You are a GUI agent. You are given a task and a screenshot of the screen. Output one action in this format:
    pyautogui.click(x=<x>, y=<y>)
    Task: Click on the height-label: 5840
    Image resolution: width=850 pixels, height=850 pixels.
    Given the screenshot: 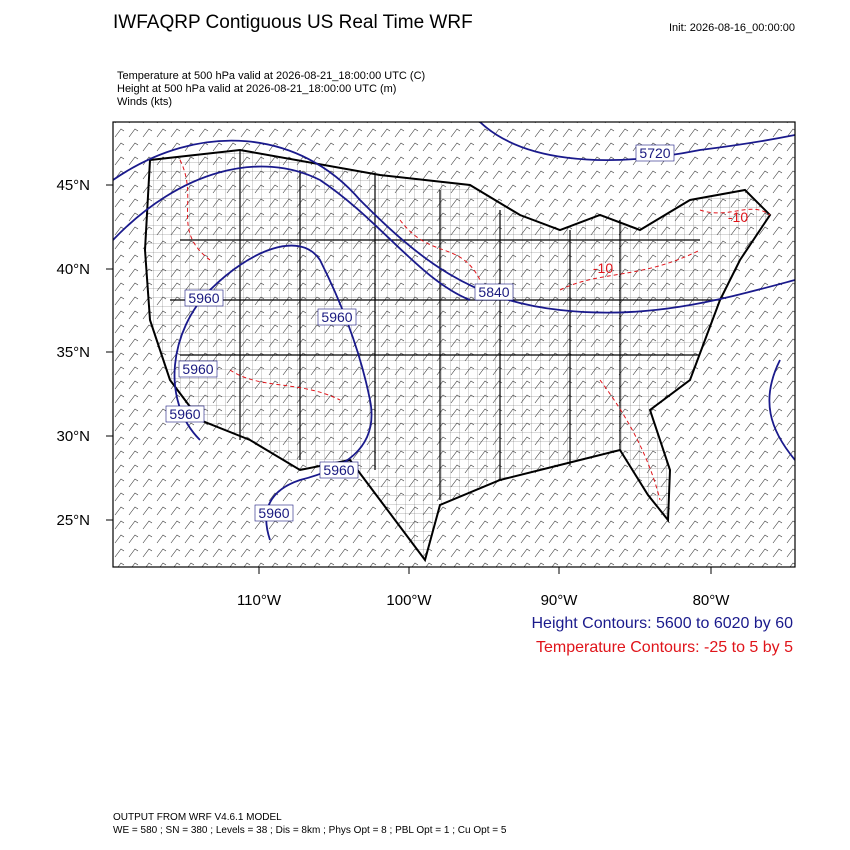 What is the action you would take?
    pyautogui.click(x=493, y=292)
    